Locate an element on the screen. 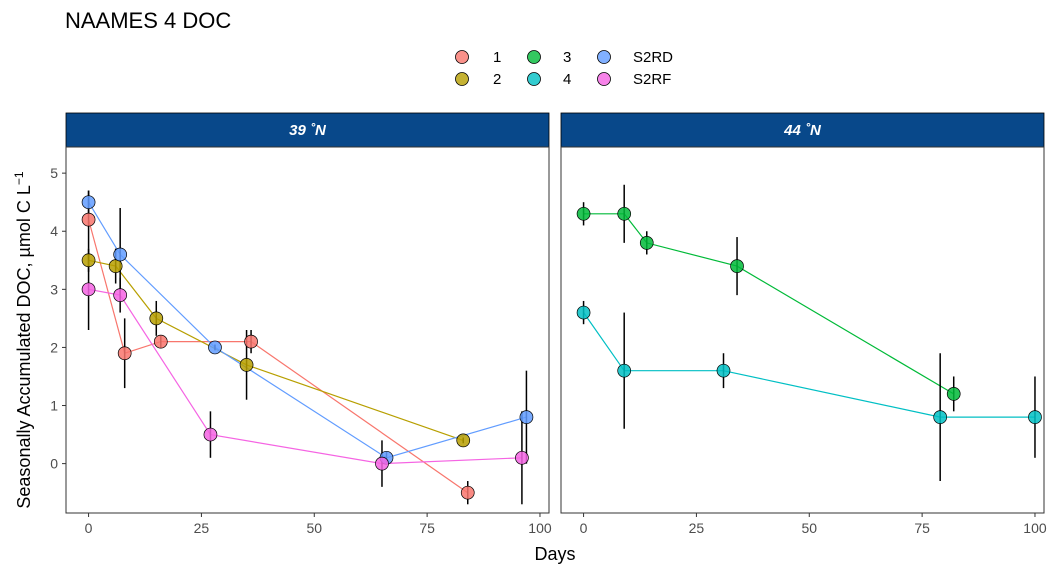 The image size is (1056, 576). legend-item-s2rd: S2RD is located at coordinates (635, 57).